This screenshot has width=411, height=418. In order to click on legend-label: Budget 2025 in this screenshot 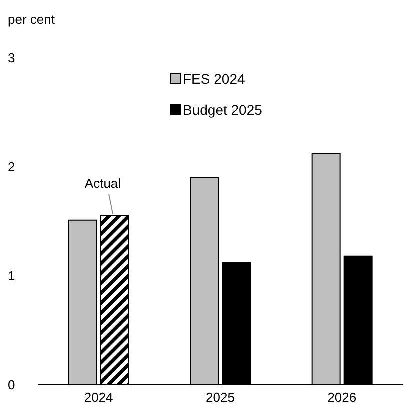, I will do `click(222, 110)`.